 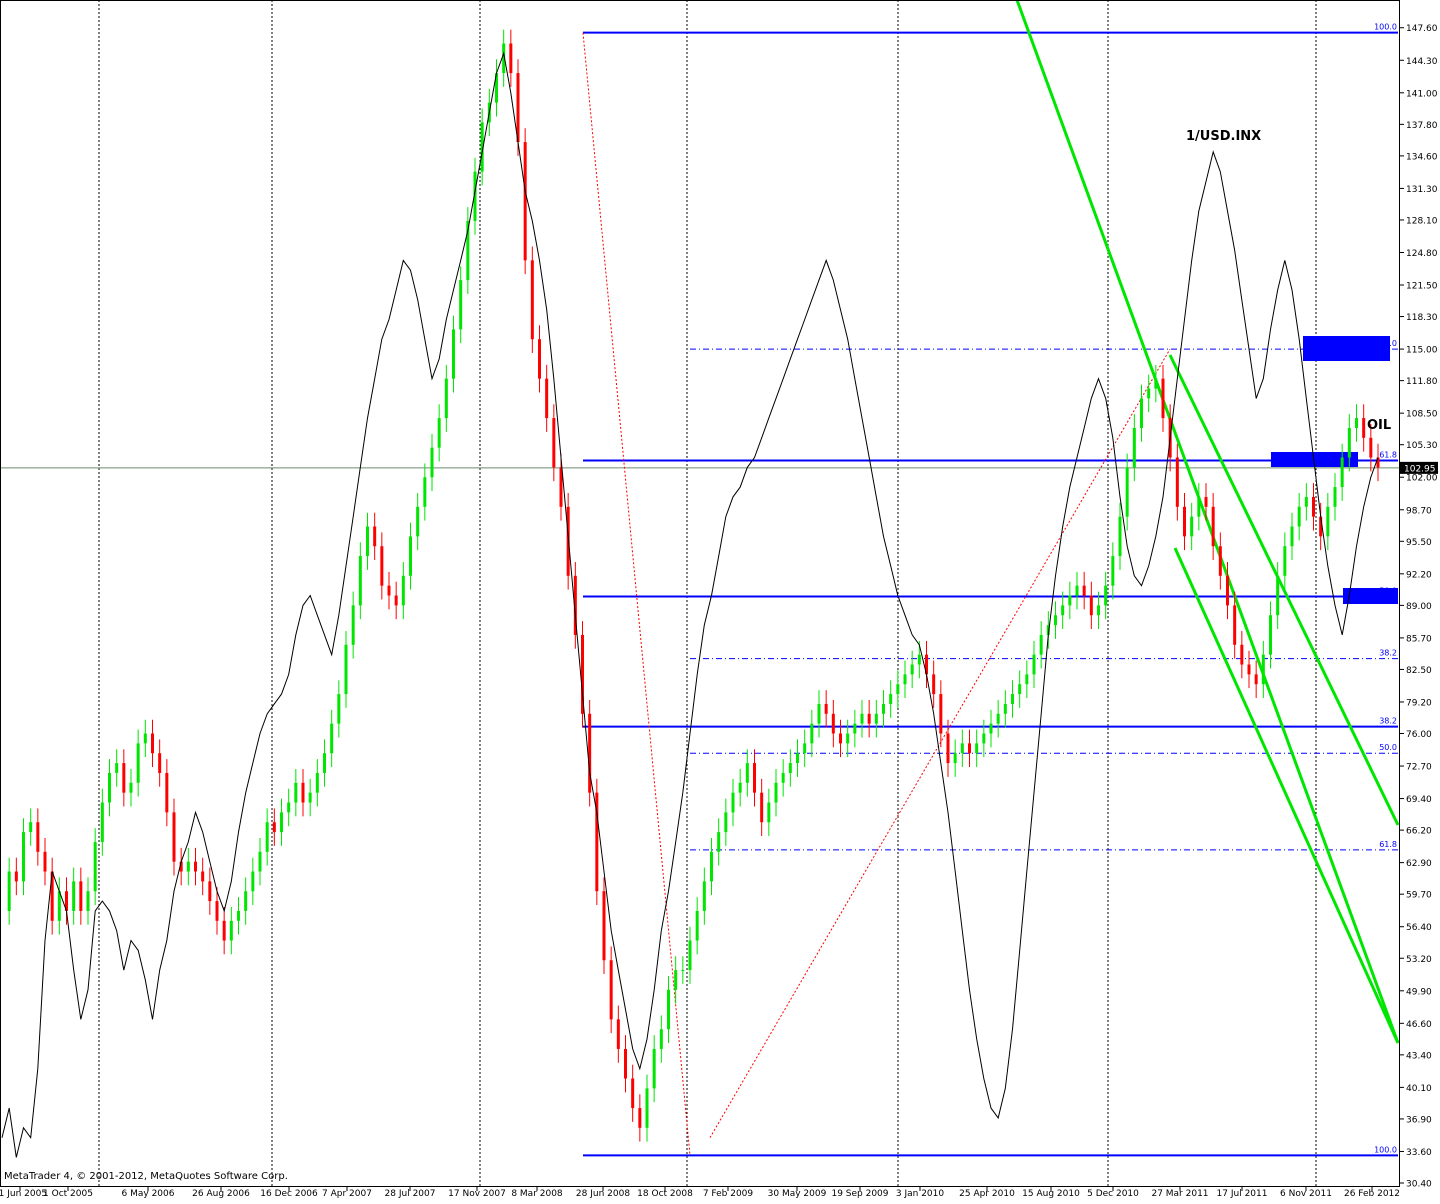 What do you see at coordinates (1051, 1194) in the screenshot?
I see `time-tick-label: 15 Aug 2010` at bounding box center [1051, 1194].